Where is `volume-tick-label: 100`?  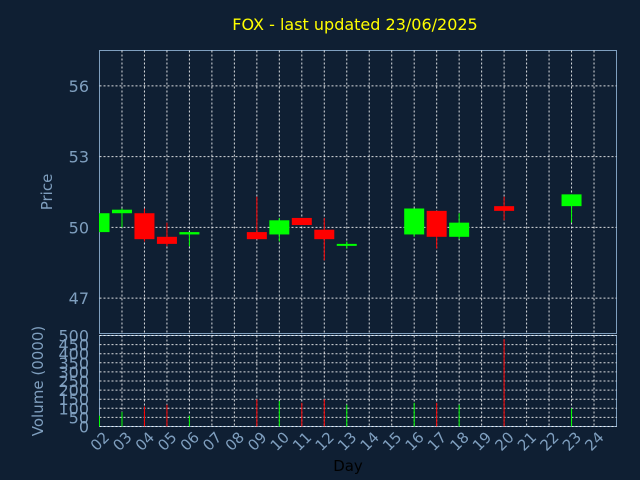 volume-tick-label: 100 is located at coordinates (73, 408).